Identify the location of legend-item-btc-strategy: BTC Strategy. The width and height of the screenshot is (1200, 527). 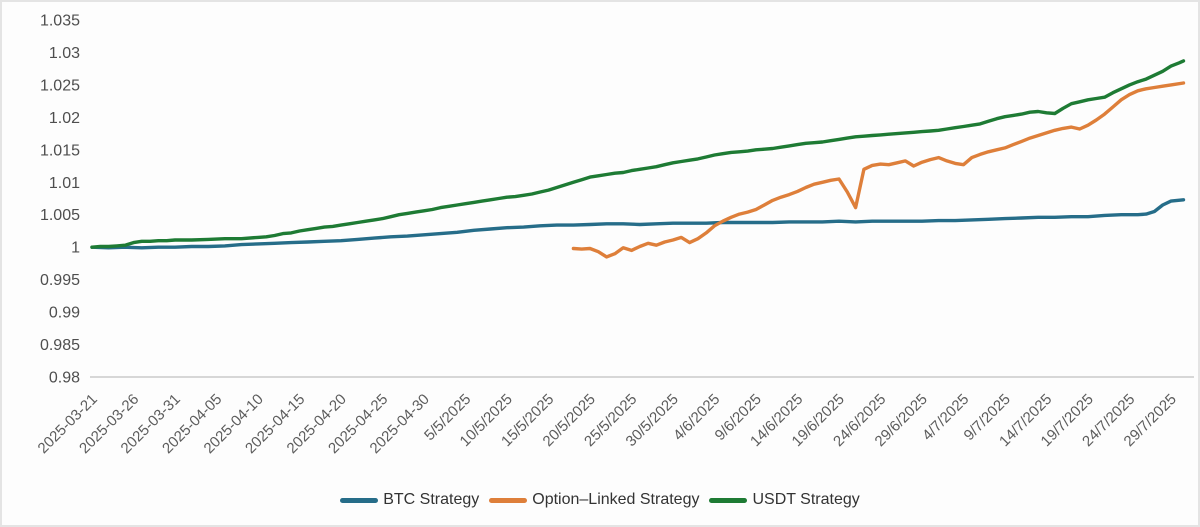
(409, 500).